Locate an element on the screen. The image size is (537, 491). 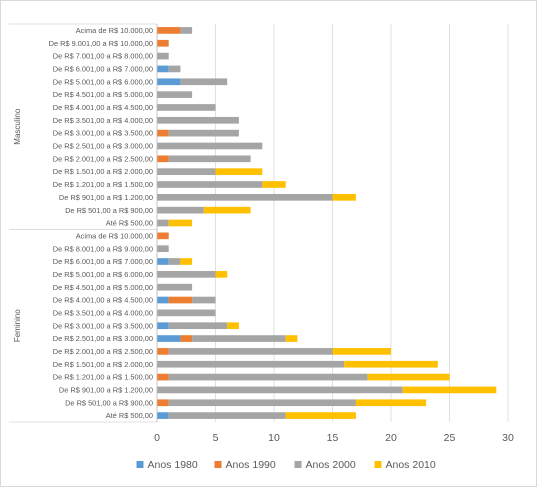
category-label: De R$ 7.001,00 a R$ 8.000,00 is located at coordinates (103, 56).